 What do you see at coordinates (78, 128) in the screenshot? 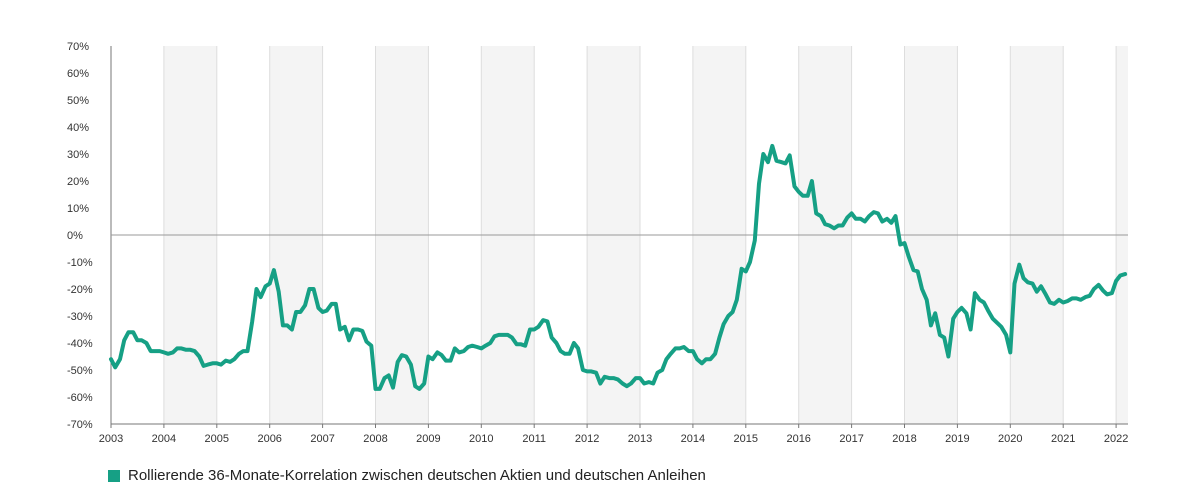
I see `y-tick-label: 40%` at bounding box center [78, 128].